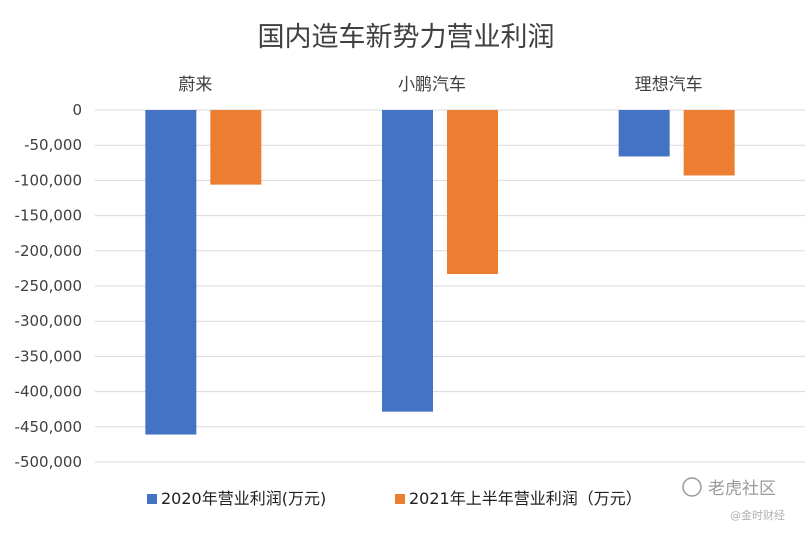  I want to click on legend-label: 2020年营业利润(万元), so click(243, 498).